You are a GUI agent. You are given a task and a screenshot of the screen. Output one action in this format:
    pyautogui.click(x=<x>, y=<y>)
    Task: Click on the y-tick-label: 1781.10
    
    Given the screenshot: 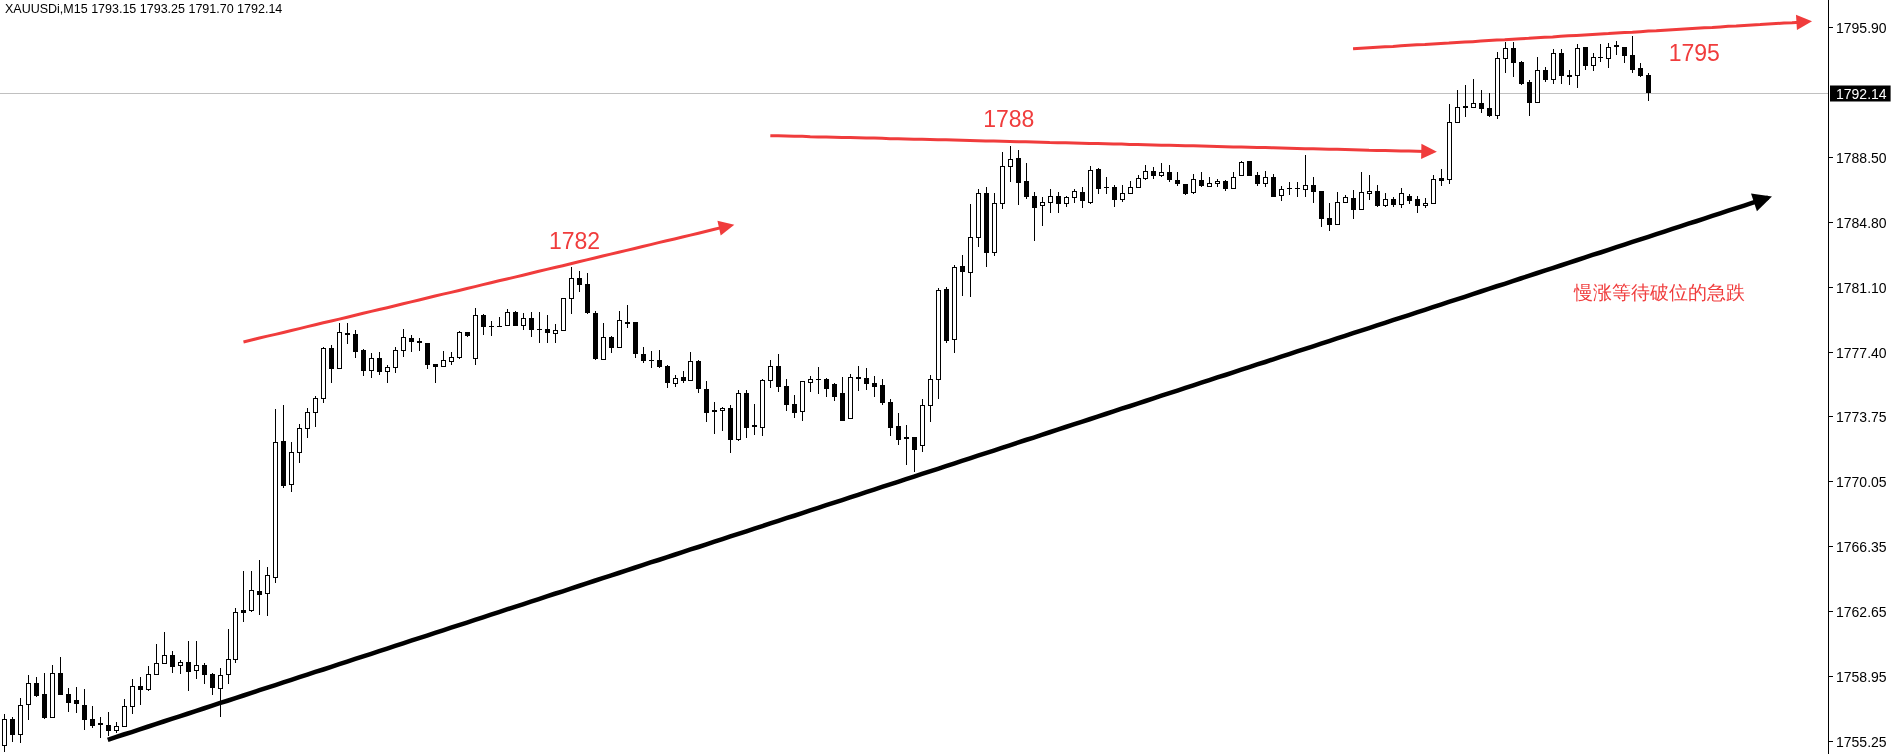 What is the action you would take?
    pyautogui.click(x=1861, y=287)
    